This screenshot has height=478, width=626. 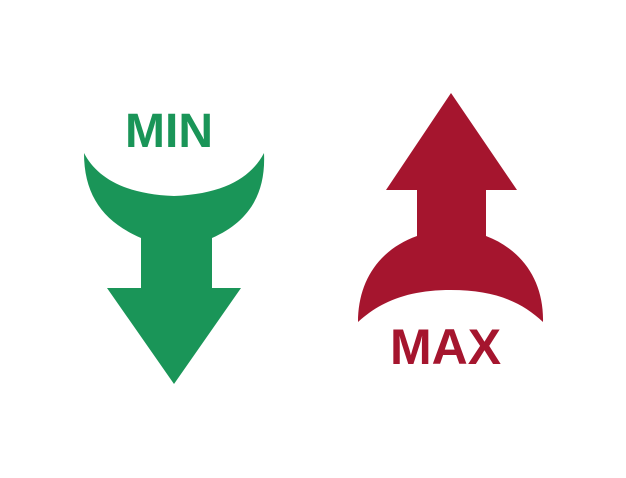 What do you see at coordinates (174, 268) in the screenshot?
I see `down-arrow-icon` at bounding box center [174, 268].